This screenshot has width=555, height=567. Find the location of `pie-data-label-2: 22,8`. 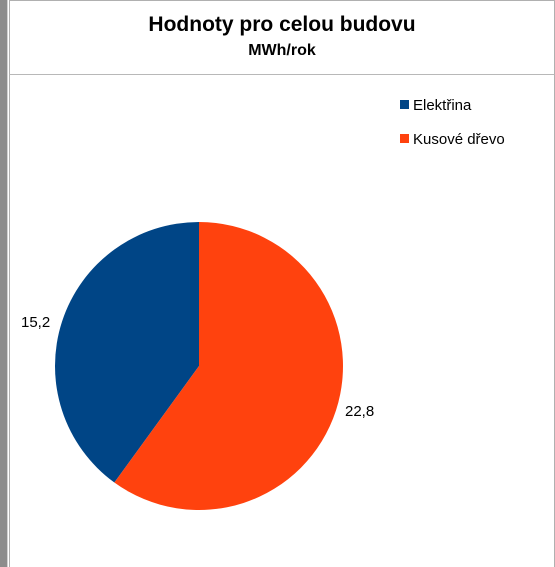

pie-data-label-2: 22,8 is located at coordinates (359, 411).